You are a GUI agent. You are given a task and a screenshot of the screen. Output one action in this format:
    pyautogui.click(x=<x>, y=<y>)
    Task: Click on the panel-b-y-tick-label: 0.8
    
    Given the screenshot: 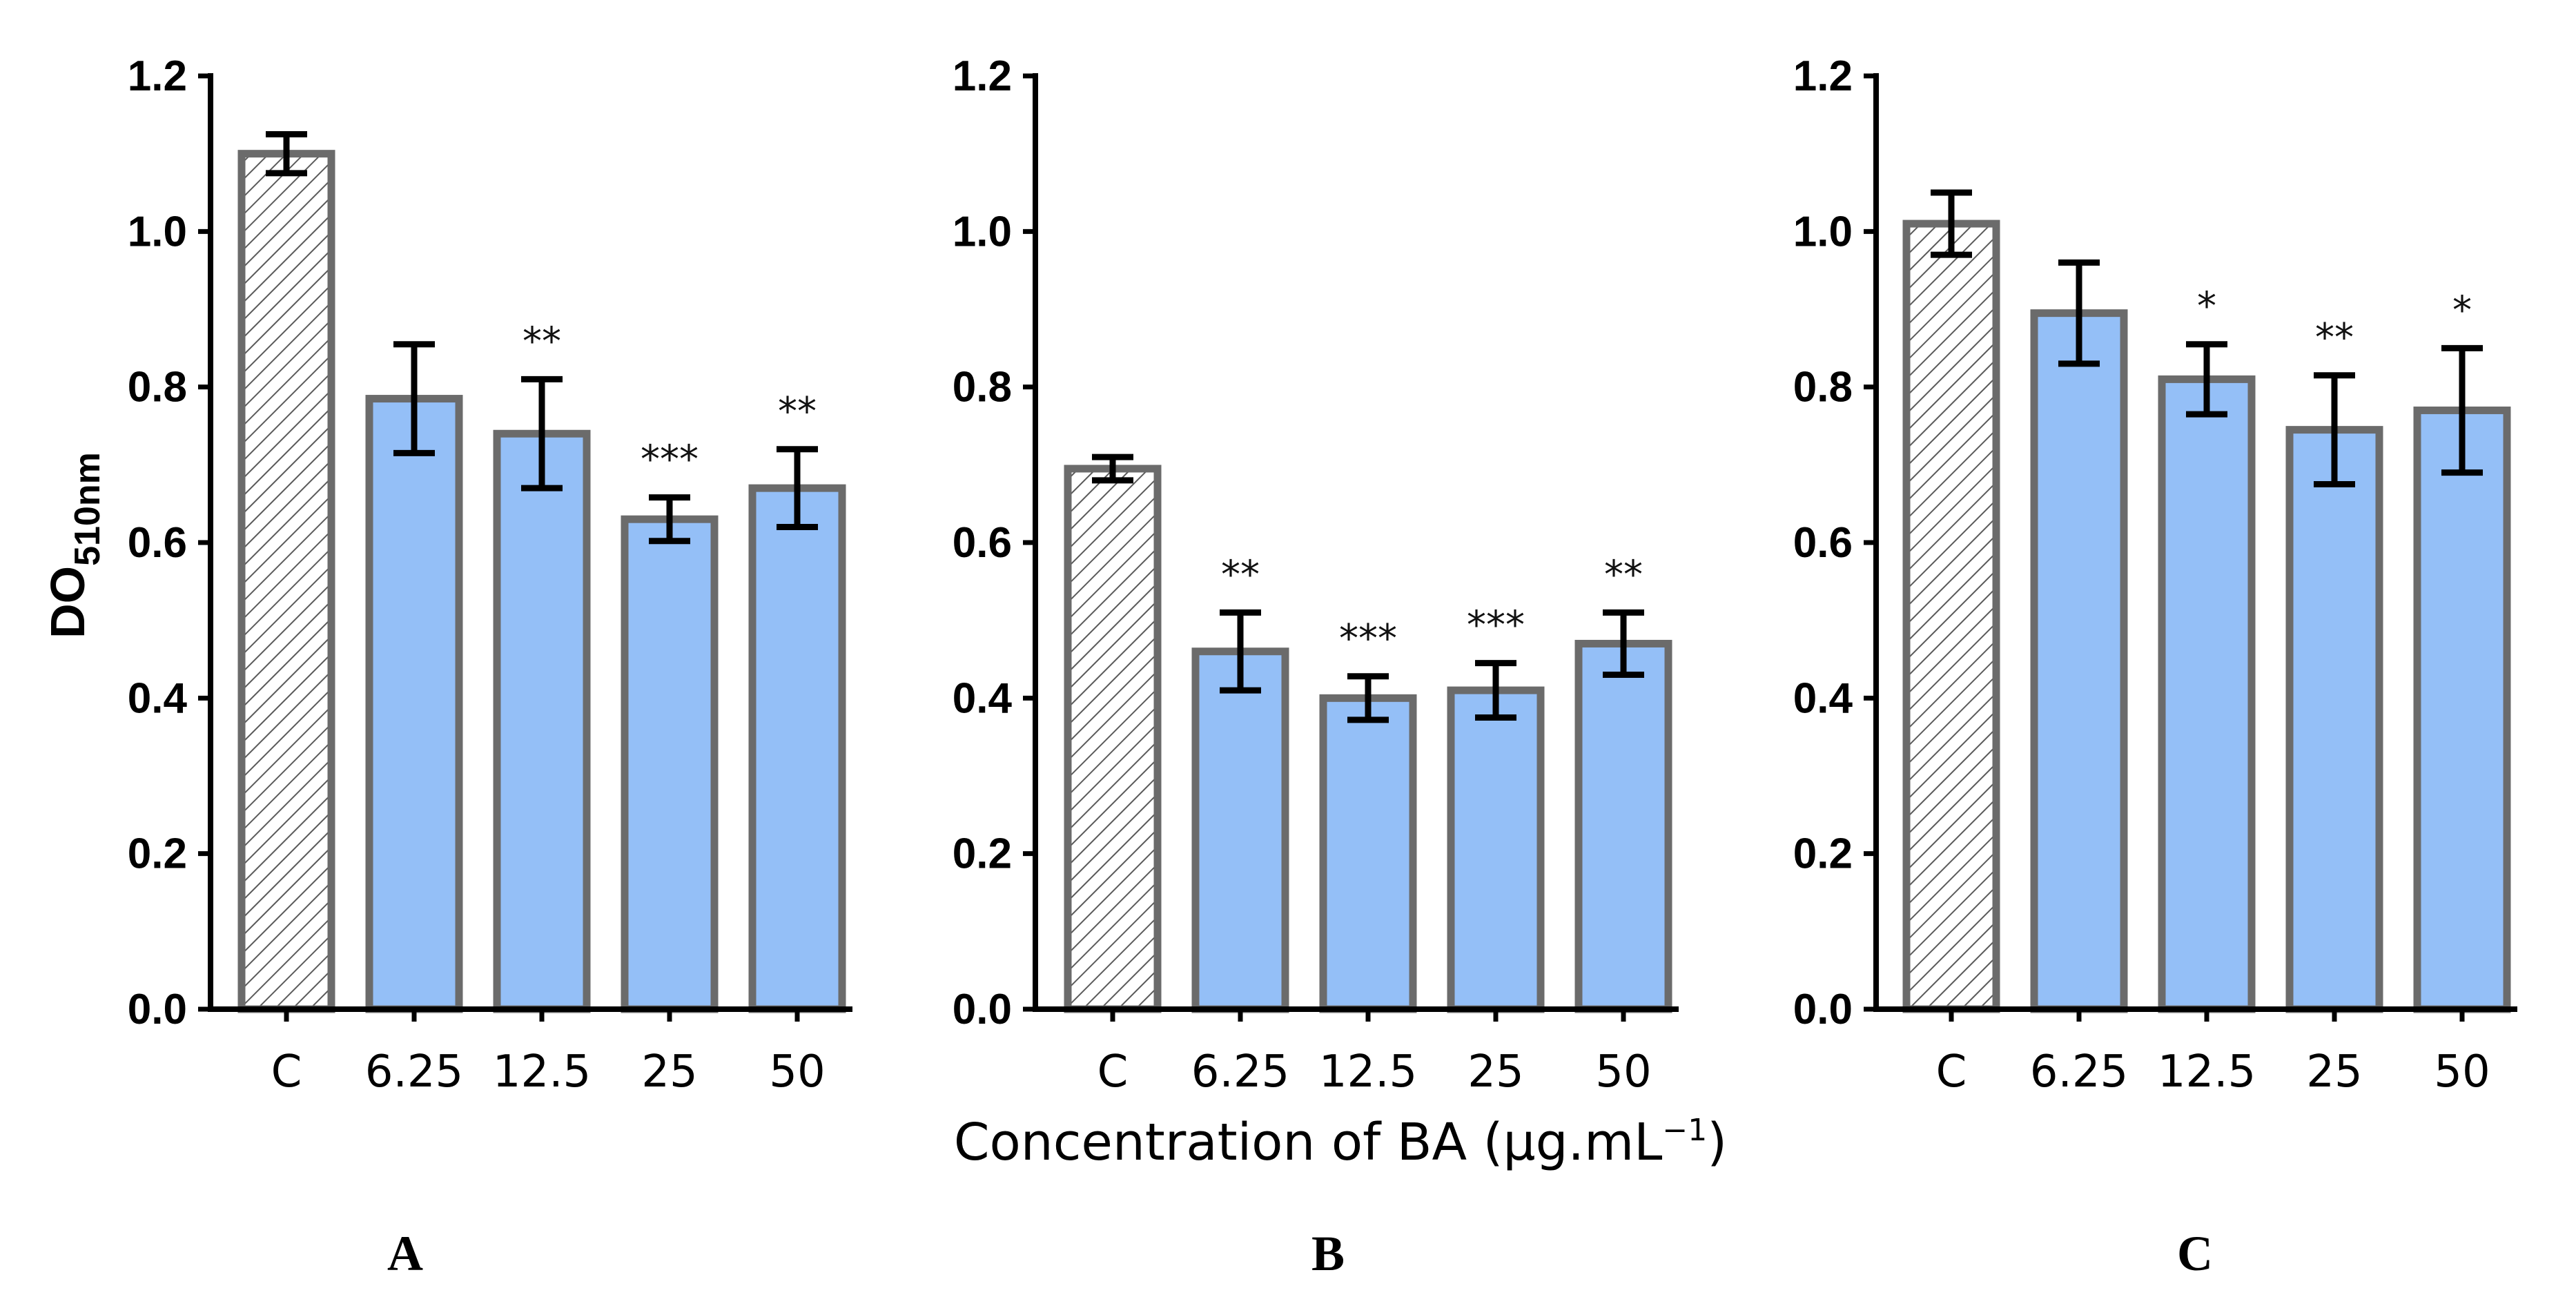 What is the action you would take?
    pyautogui.click(x=982, y=387)
    